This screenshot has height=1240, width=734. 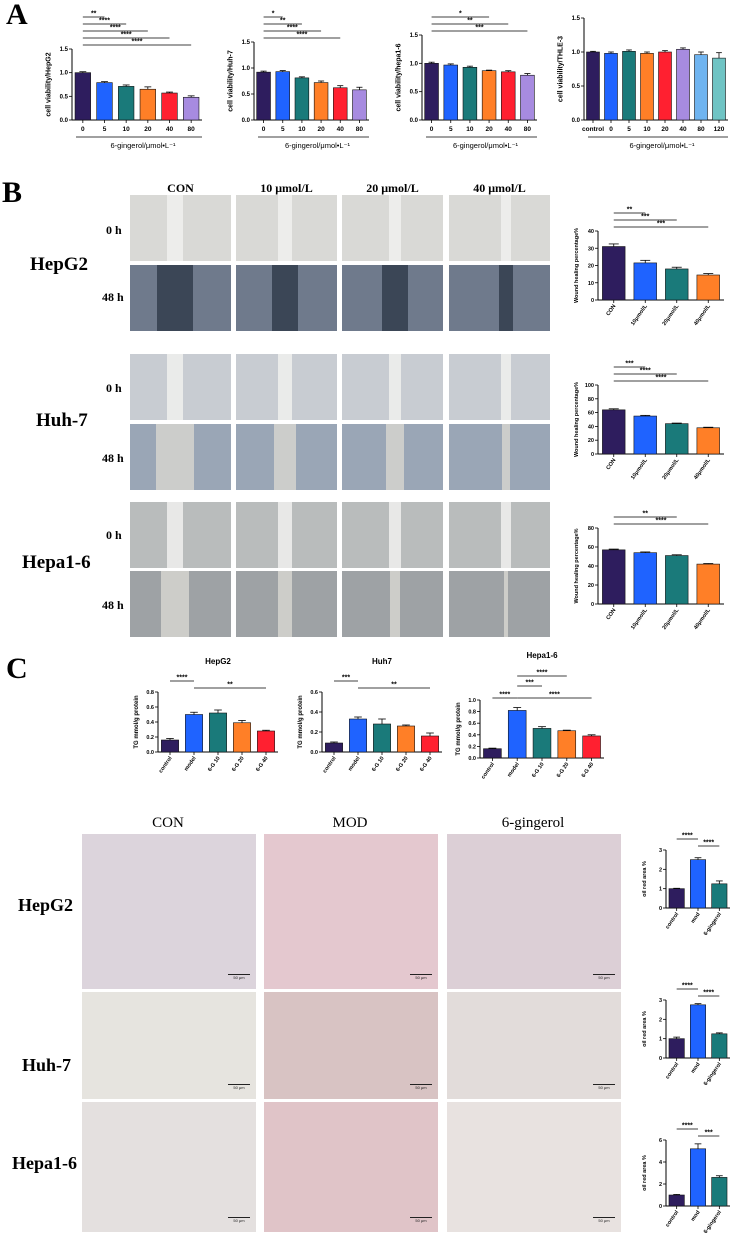 I want to click on y-axis-label: oil red area %, so click(x=645, y=1173).